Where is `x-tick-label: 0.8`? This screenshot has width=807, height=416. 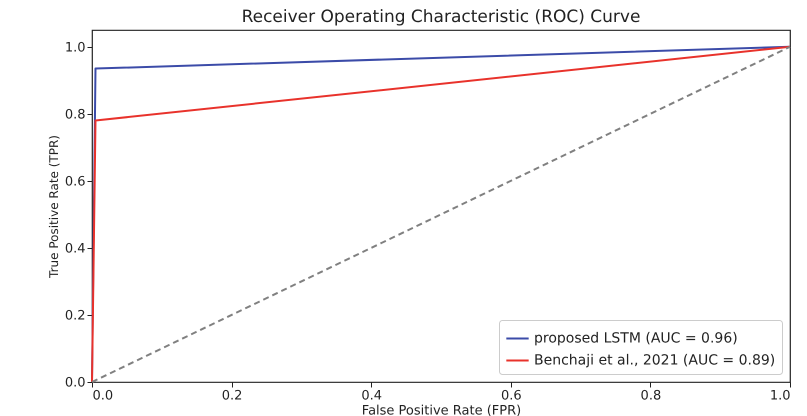 x-tick-label: 0.8 is located at coordinates (651, 396).